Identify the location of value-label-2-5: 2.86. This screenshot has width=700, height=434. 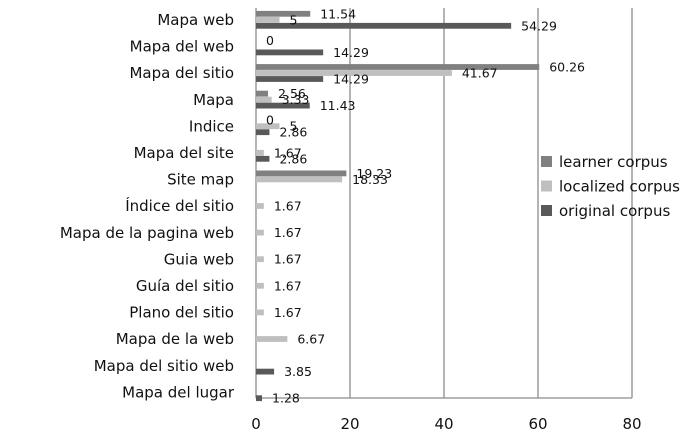
(293, 158).